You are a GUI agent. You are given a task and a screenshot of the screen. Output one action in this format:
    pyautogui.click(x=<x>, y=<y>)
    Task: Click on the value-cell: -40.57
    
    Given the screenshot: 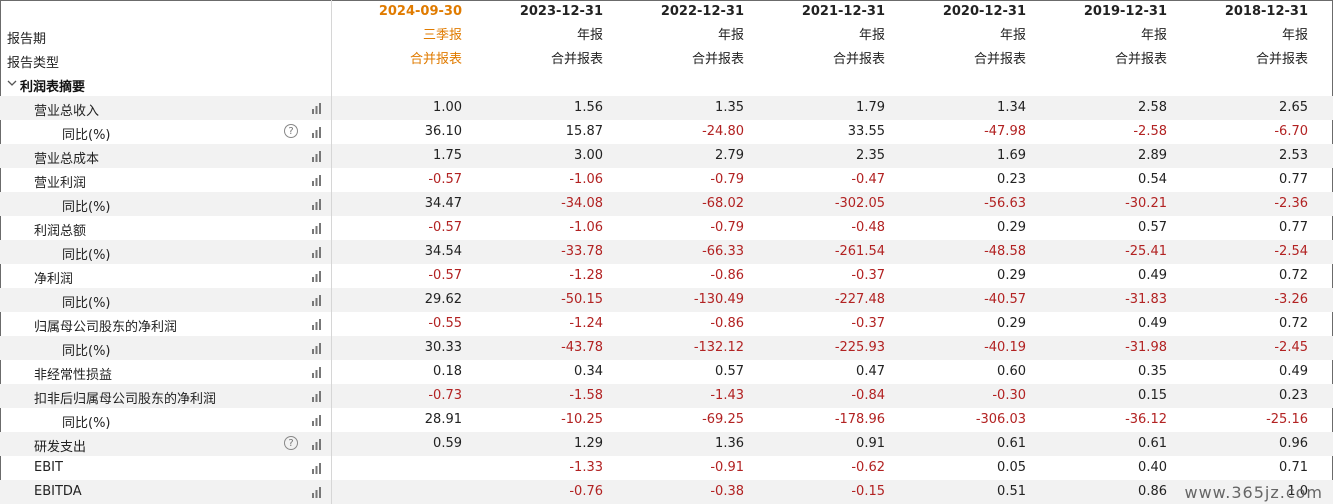 What is the action you would take?
    pyautogui.click(x=1005, y=299)
    